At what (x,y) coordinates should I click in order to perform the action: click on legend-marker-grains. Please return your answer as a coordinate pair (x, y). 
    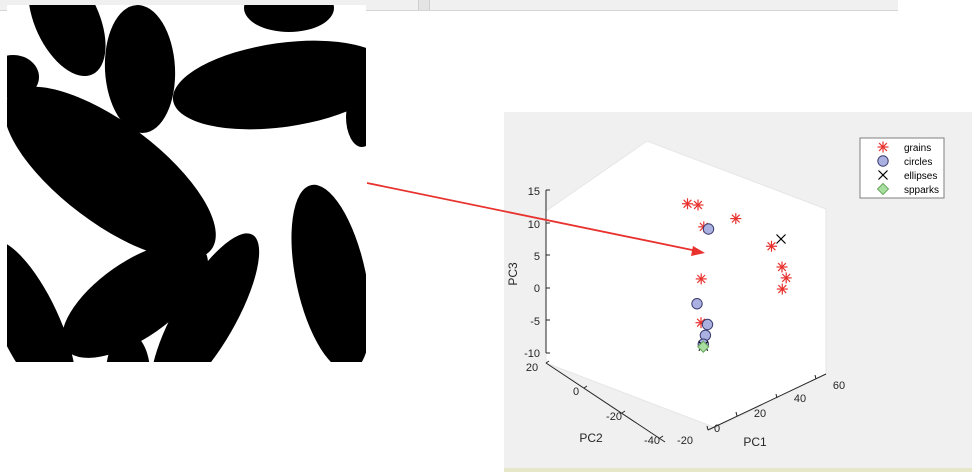
    Looking at the image, I should click on (883, 147).